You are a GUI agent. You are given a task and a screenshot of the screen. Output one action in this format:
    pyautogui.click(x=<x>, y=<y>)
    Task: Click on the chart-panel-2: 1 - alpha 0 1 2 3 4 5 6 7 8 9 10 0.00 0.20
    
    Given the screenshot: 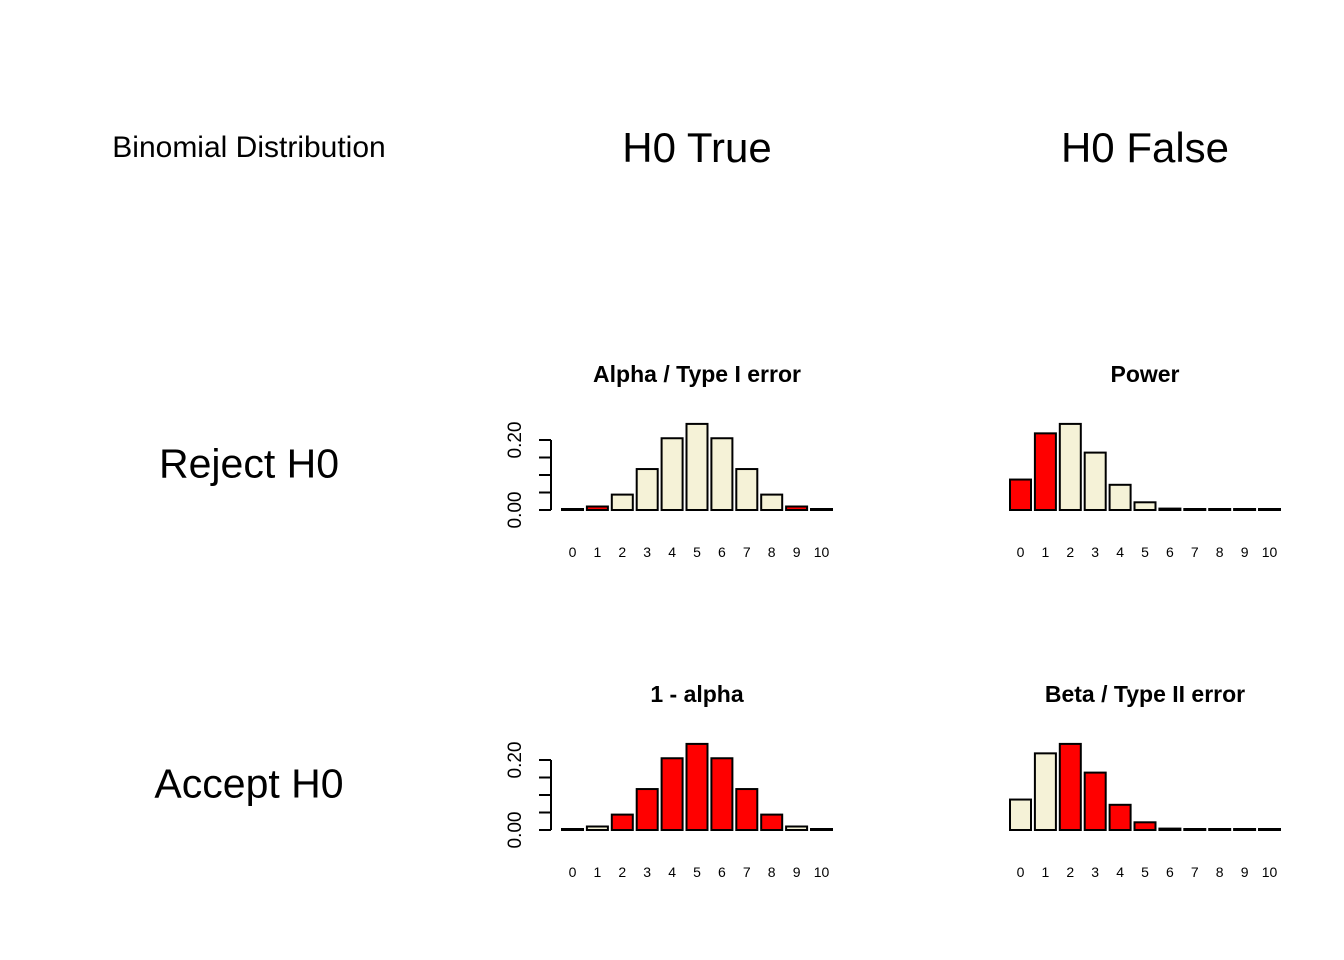 What is the action you would take?
    pyautogui.click(x=669, y=780)
    